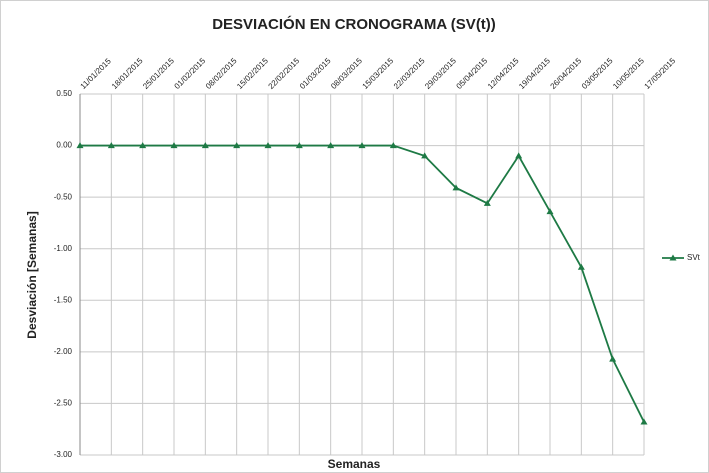 The height and width of the screenshot is (473, 709). Describe the element at coordinates (32, 274) in the screenshot. I see `y-axis-label: Desviación [Semanas]` at that location.